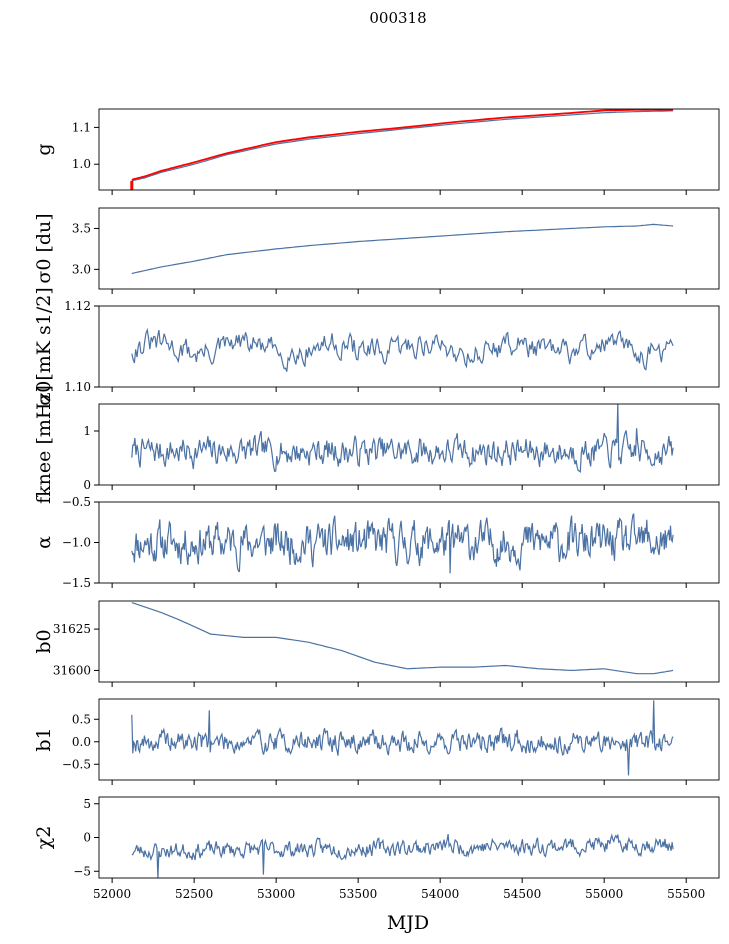 The image size is (729, 944). Describe the element at coordinates (44, 838) in the screenshot. I see `y-axis-label: χ2` at that location.